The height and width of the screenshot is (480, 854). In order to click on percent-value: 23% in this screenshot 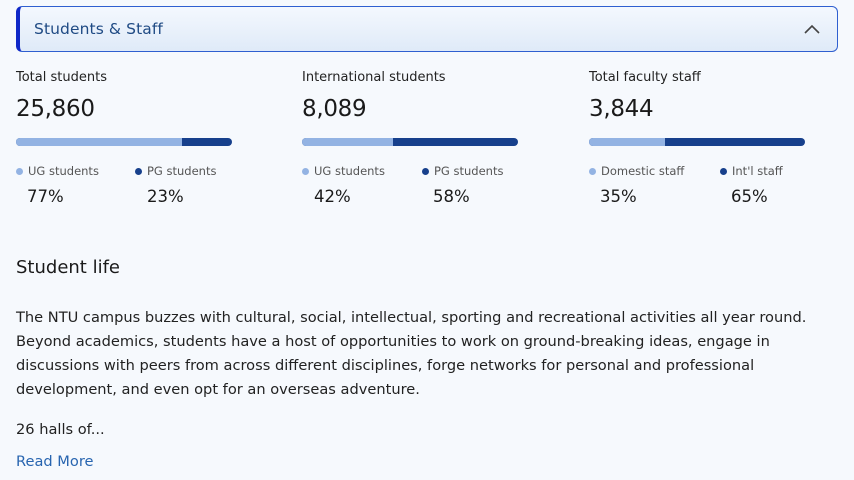, I will do `click(165, 196)`.